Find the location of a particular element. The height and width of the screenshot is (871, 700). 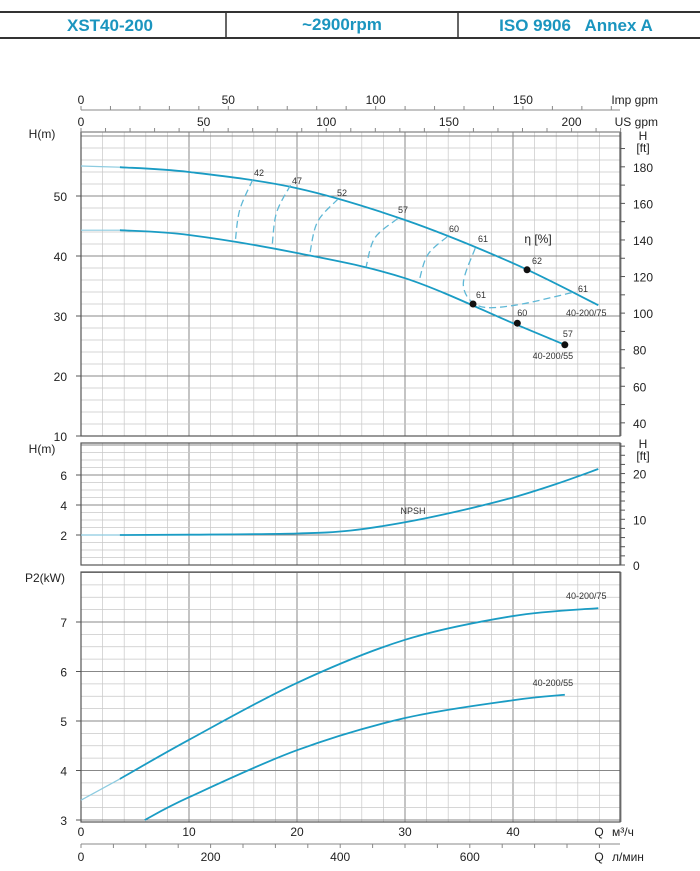

x2-tick-label: 0 is located at coordinates (81, 857).